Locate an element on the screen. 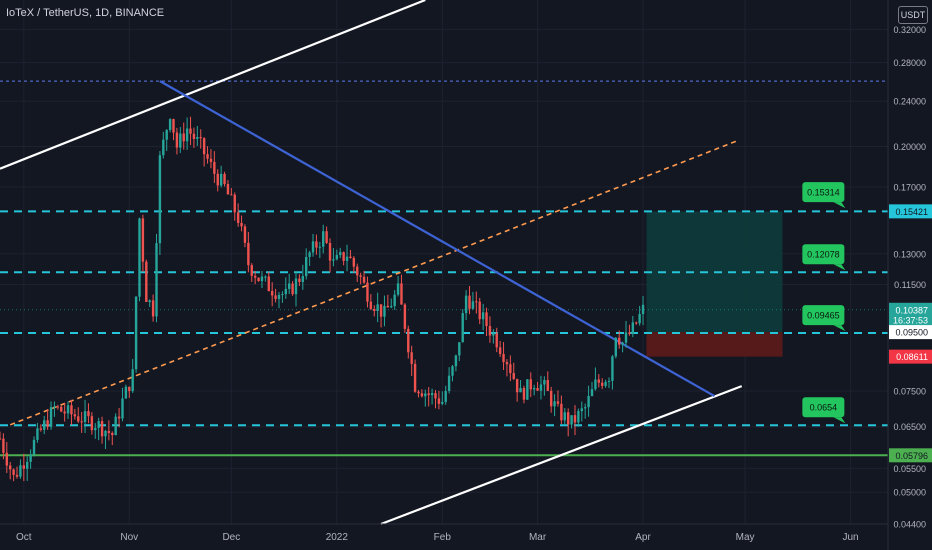 This screenshot has width=932, height=550. price-axis-marker: 0.08611 is located at coordinates (910, 356).